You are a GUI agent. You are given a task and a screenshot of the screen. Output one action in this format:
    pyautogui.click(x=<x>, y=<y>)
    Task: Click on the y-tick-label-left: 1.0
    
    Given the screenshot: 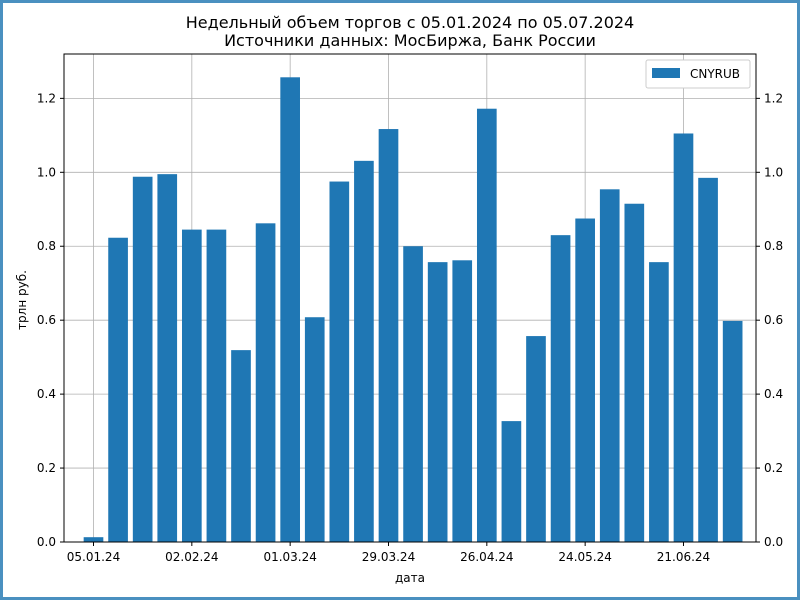 What is the action you would take?
    pyautogui.click(x=46, y=172)
    